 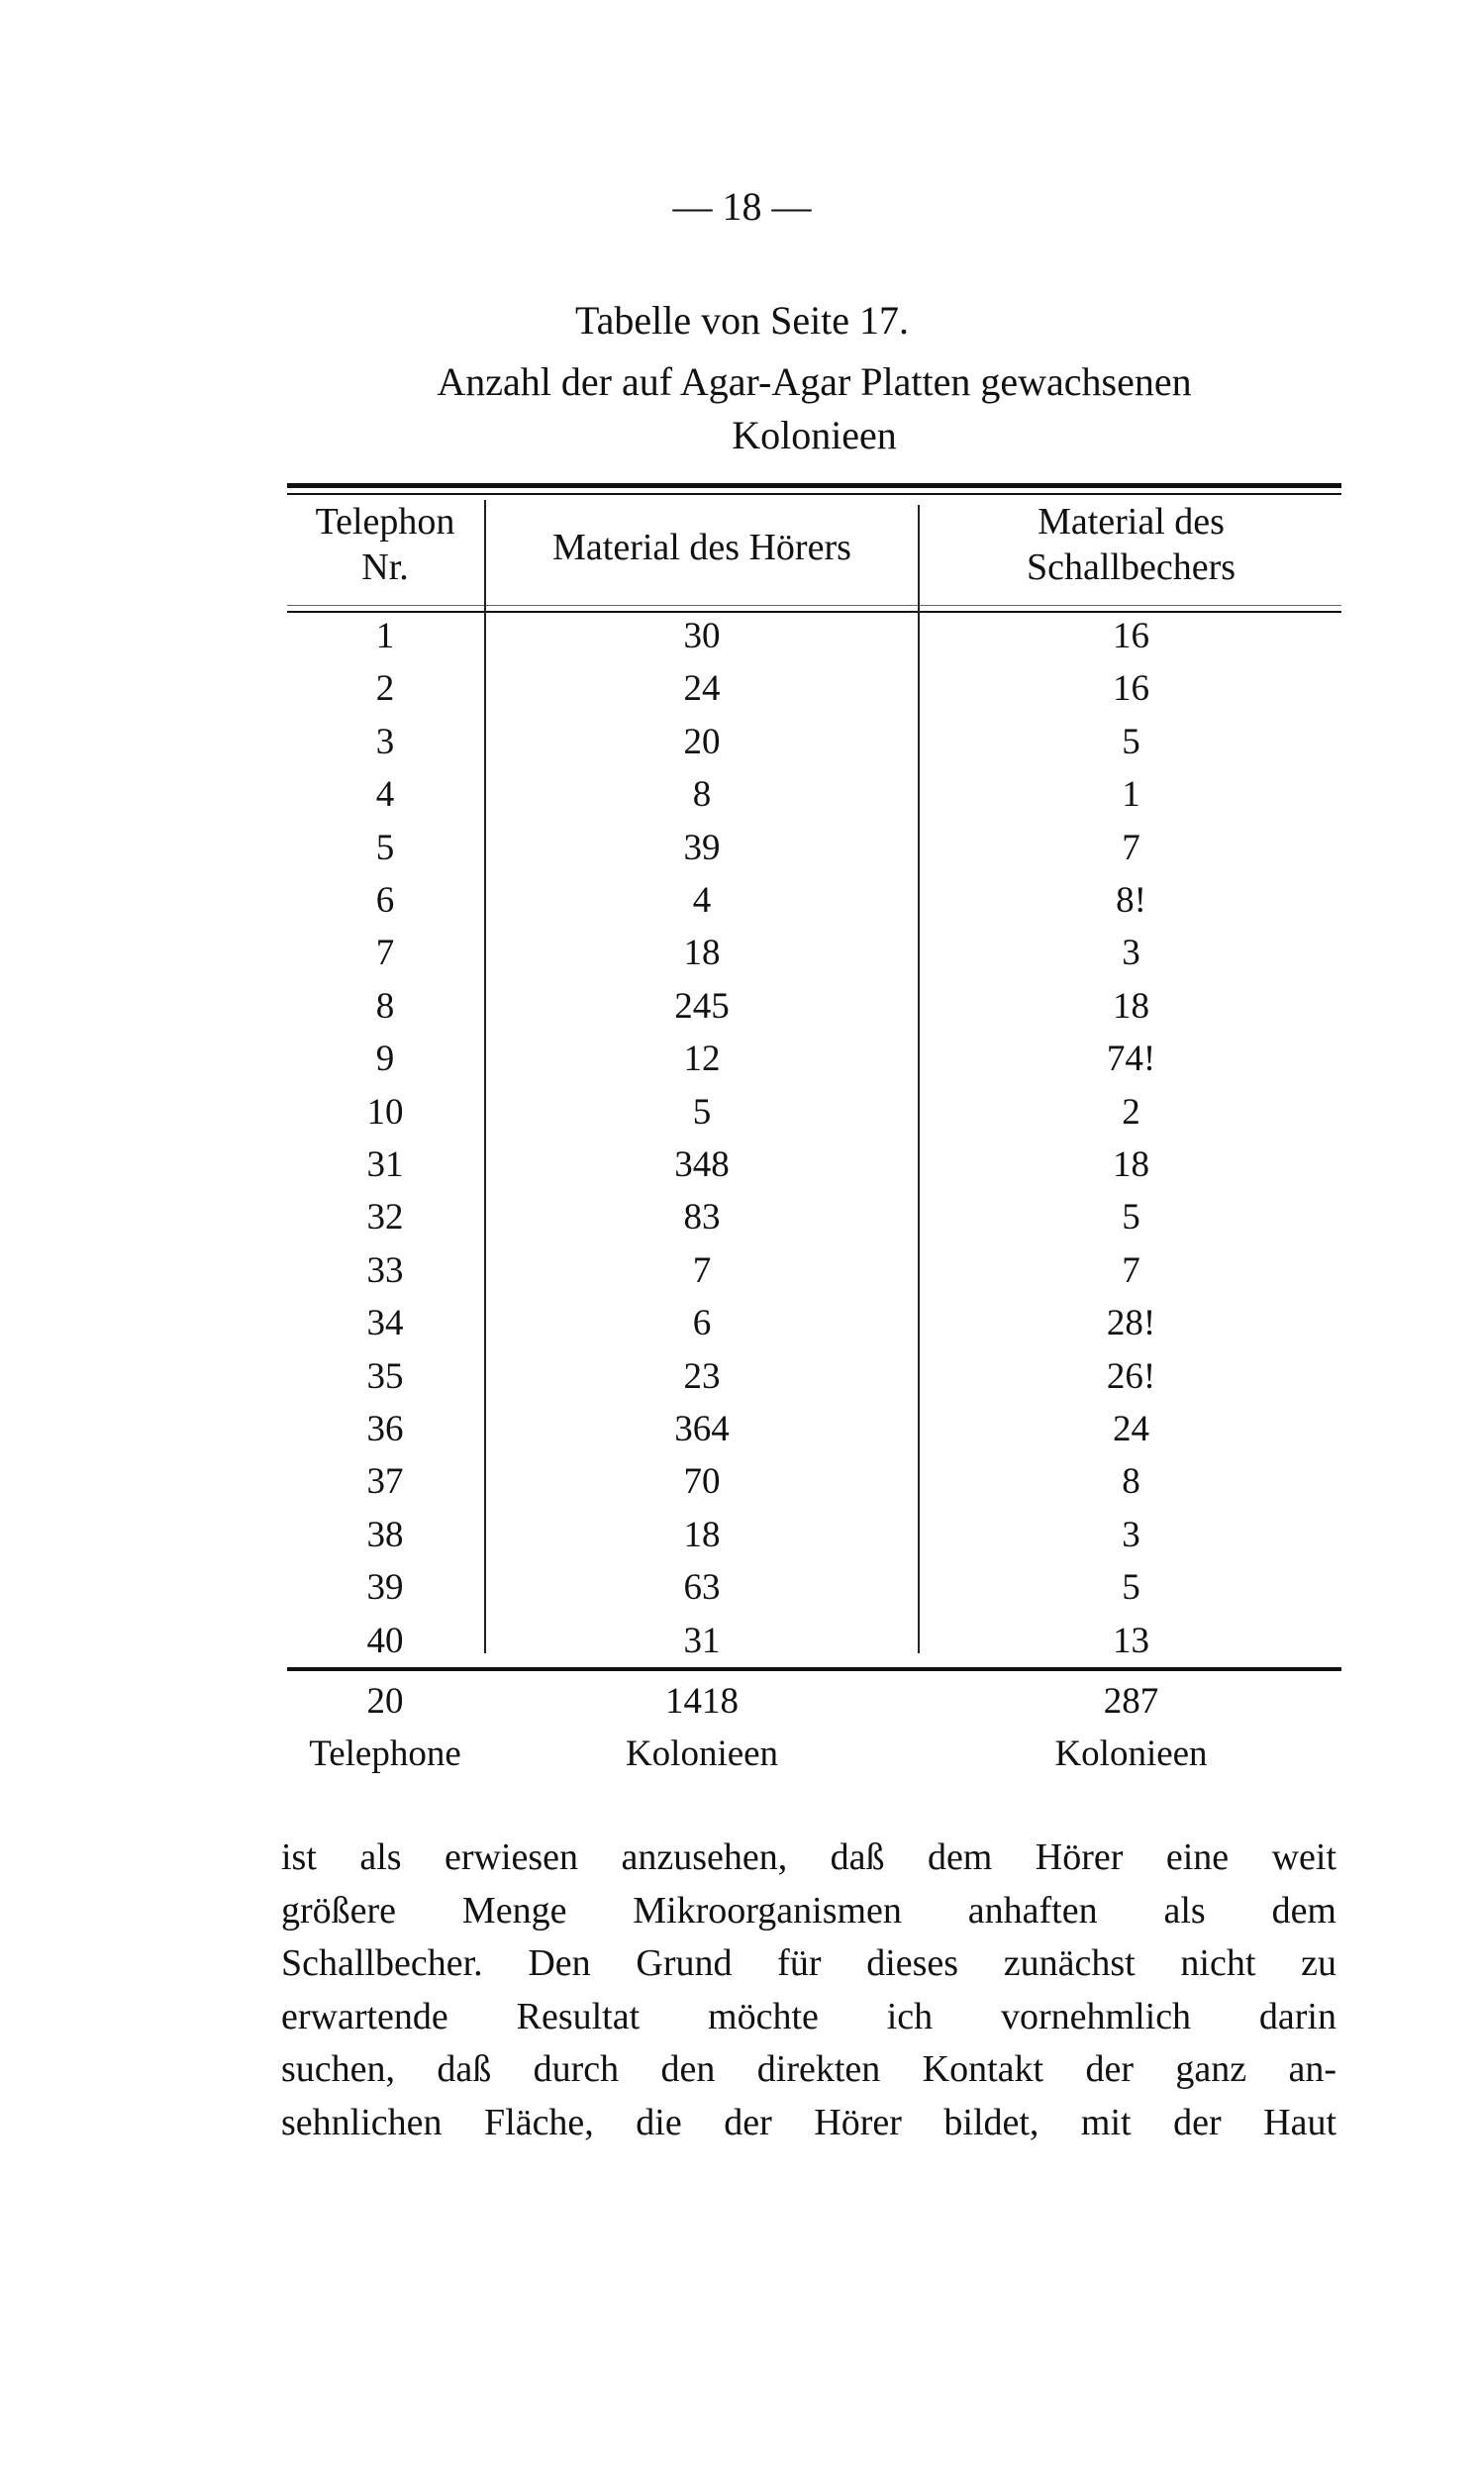 What do you see at coordinates (385, 1641) in the screenshot?
I see `cell-telephon-nr: 40` at bounding box center [385, 1641].